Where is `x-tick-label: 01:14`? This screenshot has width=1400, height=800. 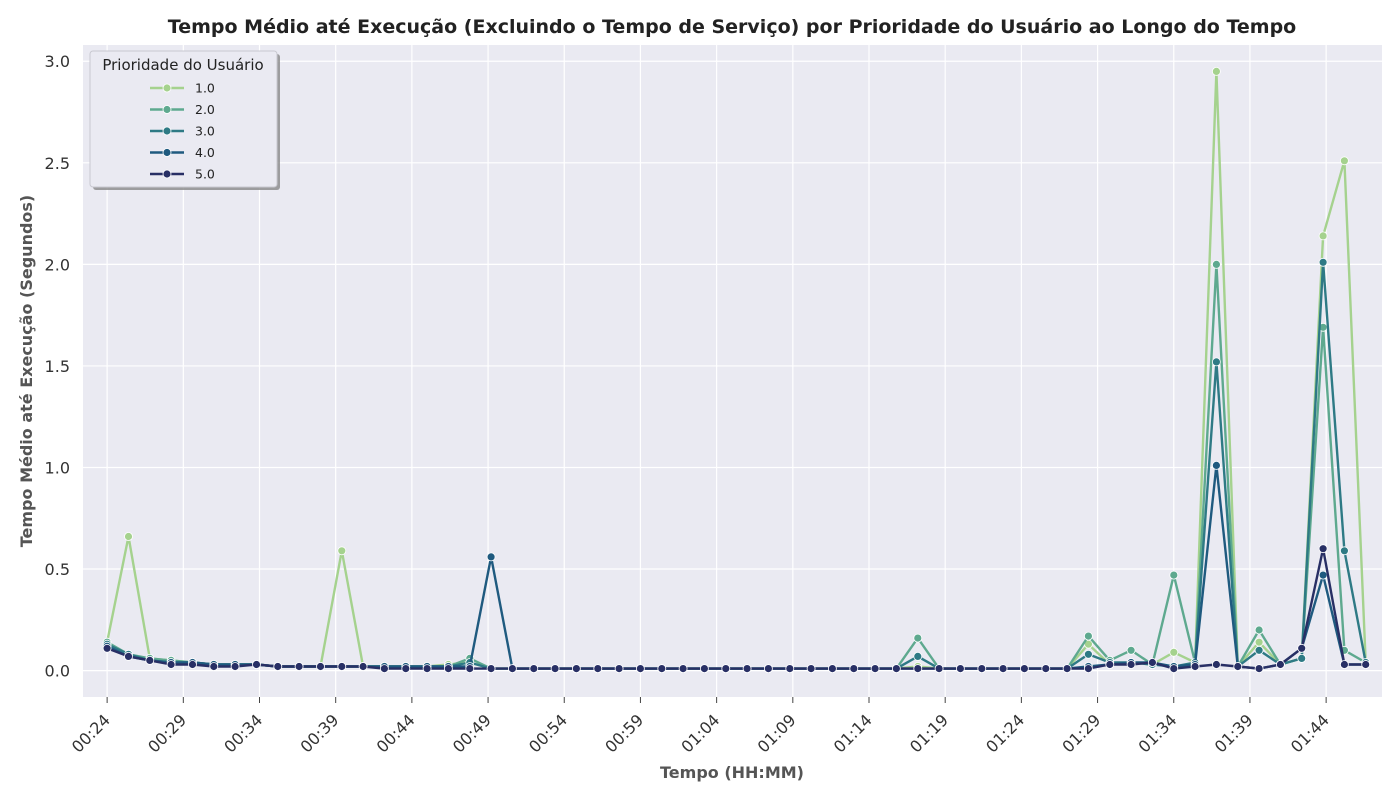
x-tick-label: 01:14 is located at coordinates (853, 733).